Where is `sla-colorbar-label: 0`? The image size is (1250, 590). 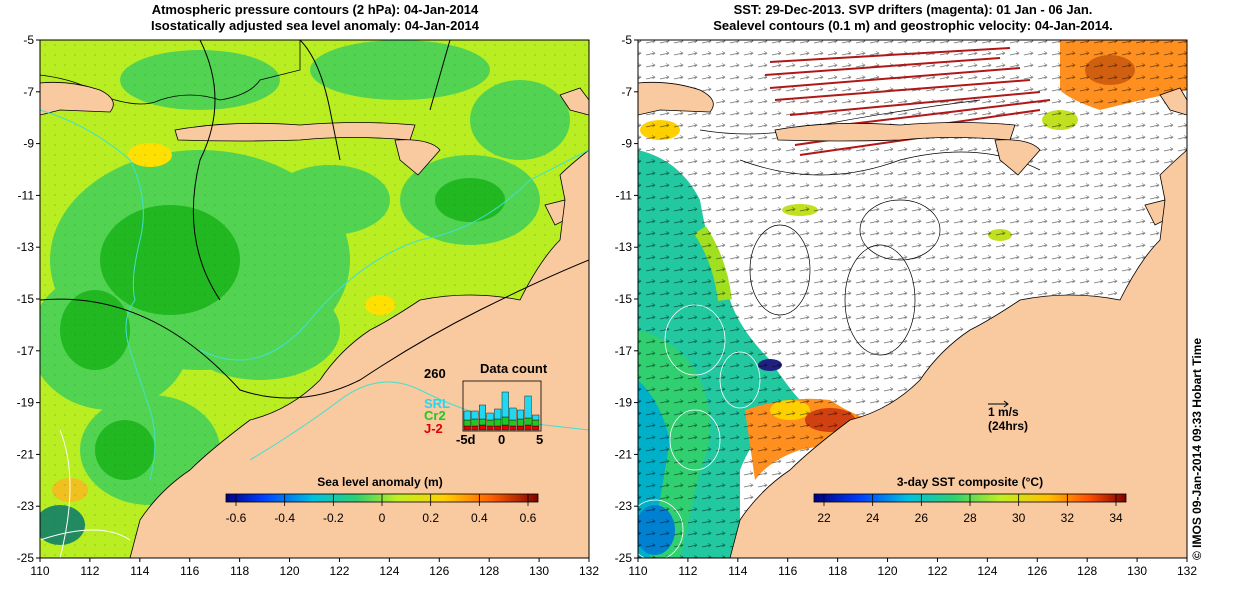 sla-colorbar-label: 0 is located at coordinates (382, 518).